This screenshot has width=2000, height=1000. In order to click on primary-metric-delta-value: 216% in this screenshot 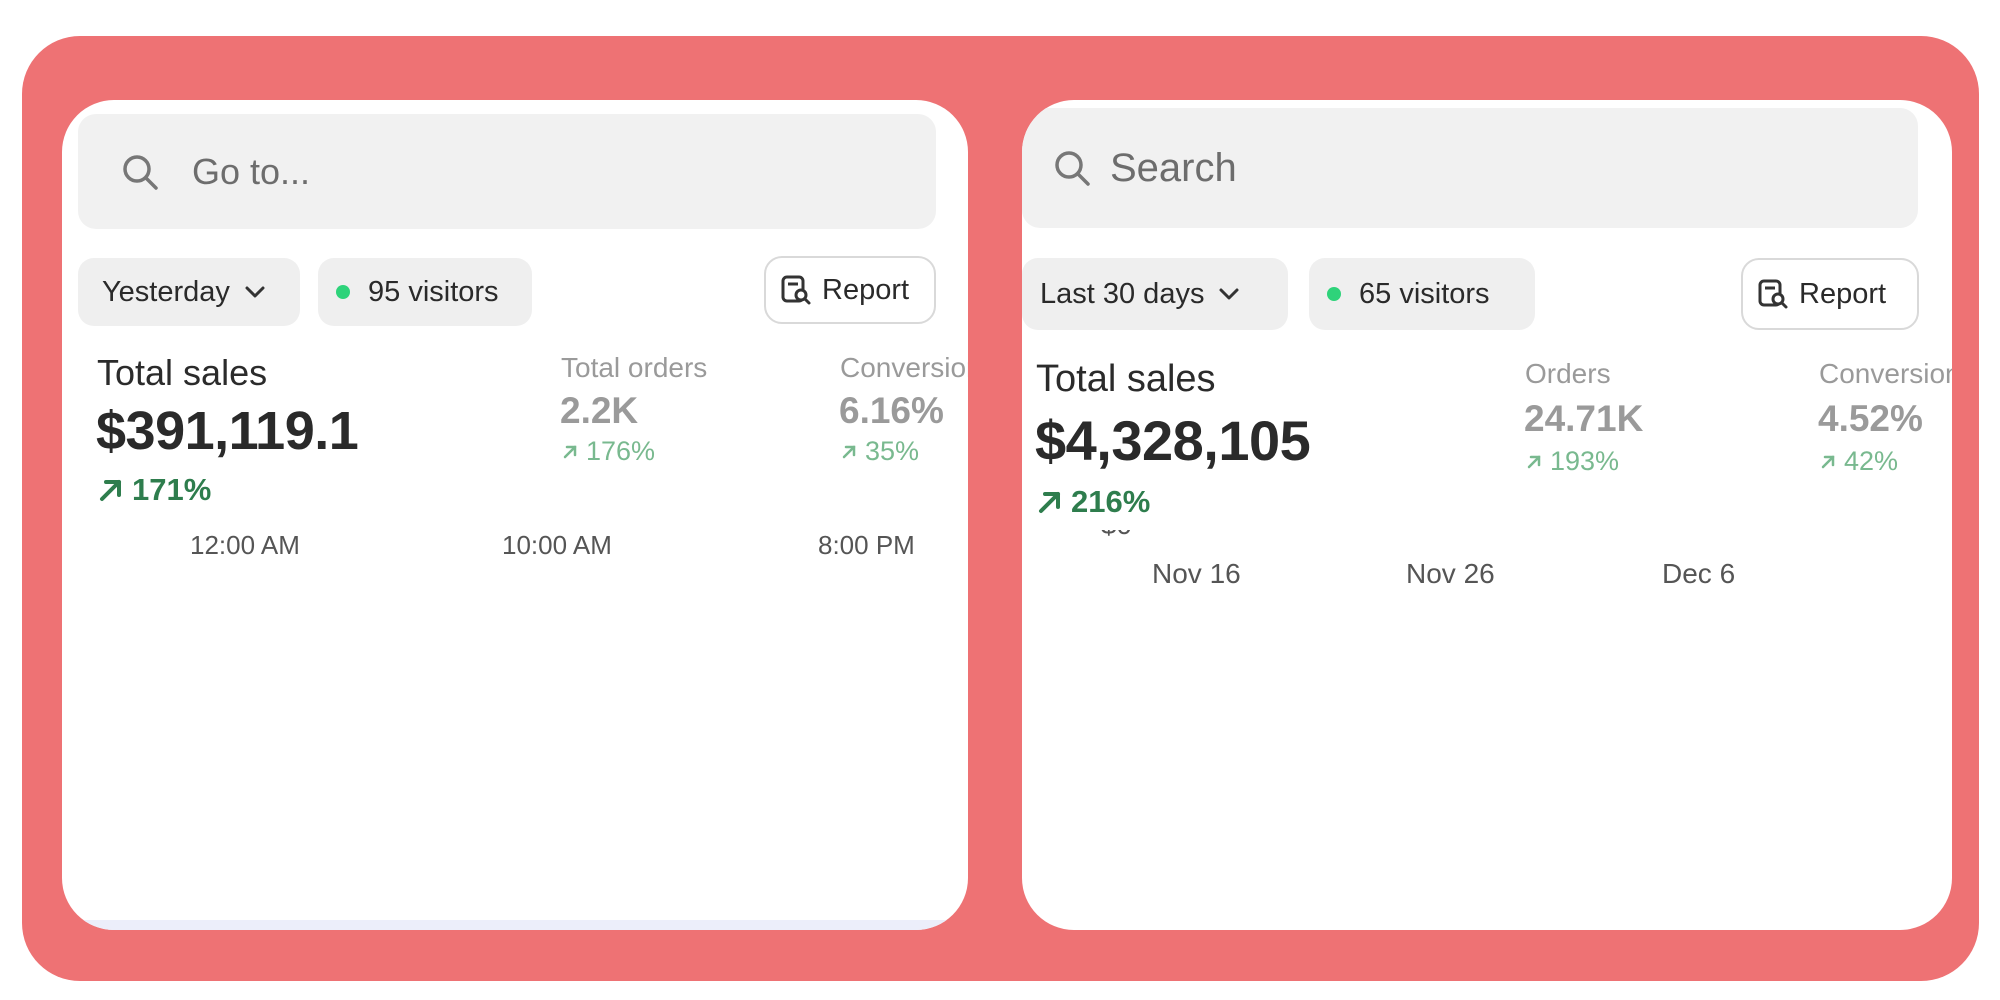, I will do `click(1111, 501)`.